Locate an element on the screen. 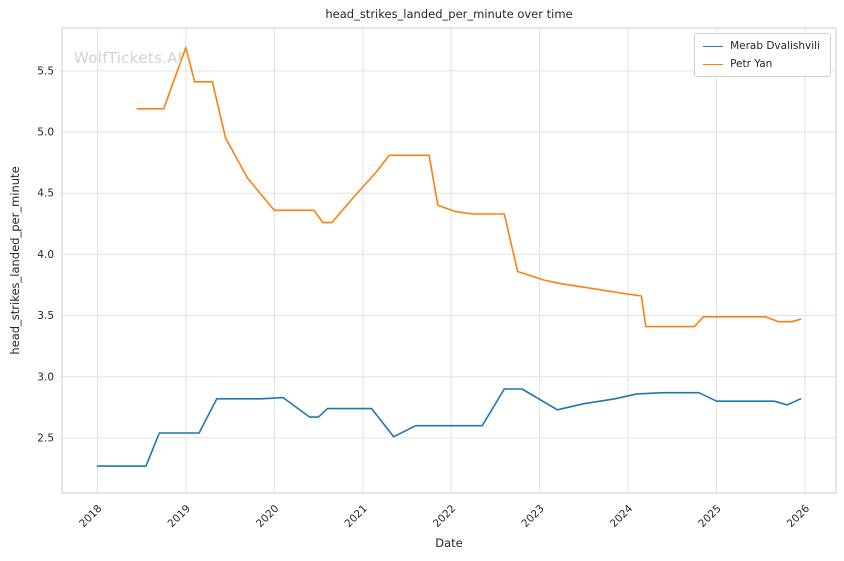  x-tick-label: 2024 is located at coordinates (622, 516).